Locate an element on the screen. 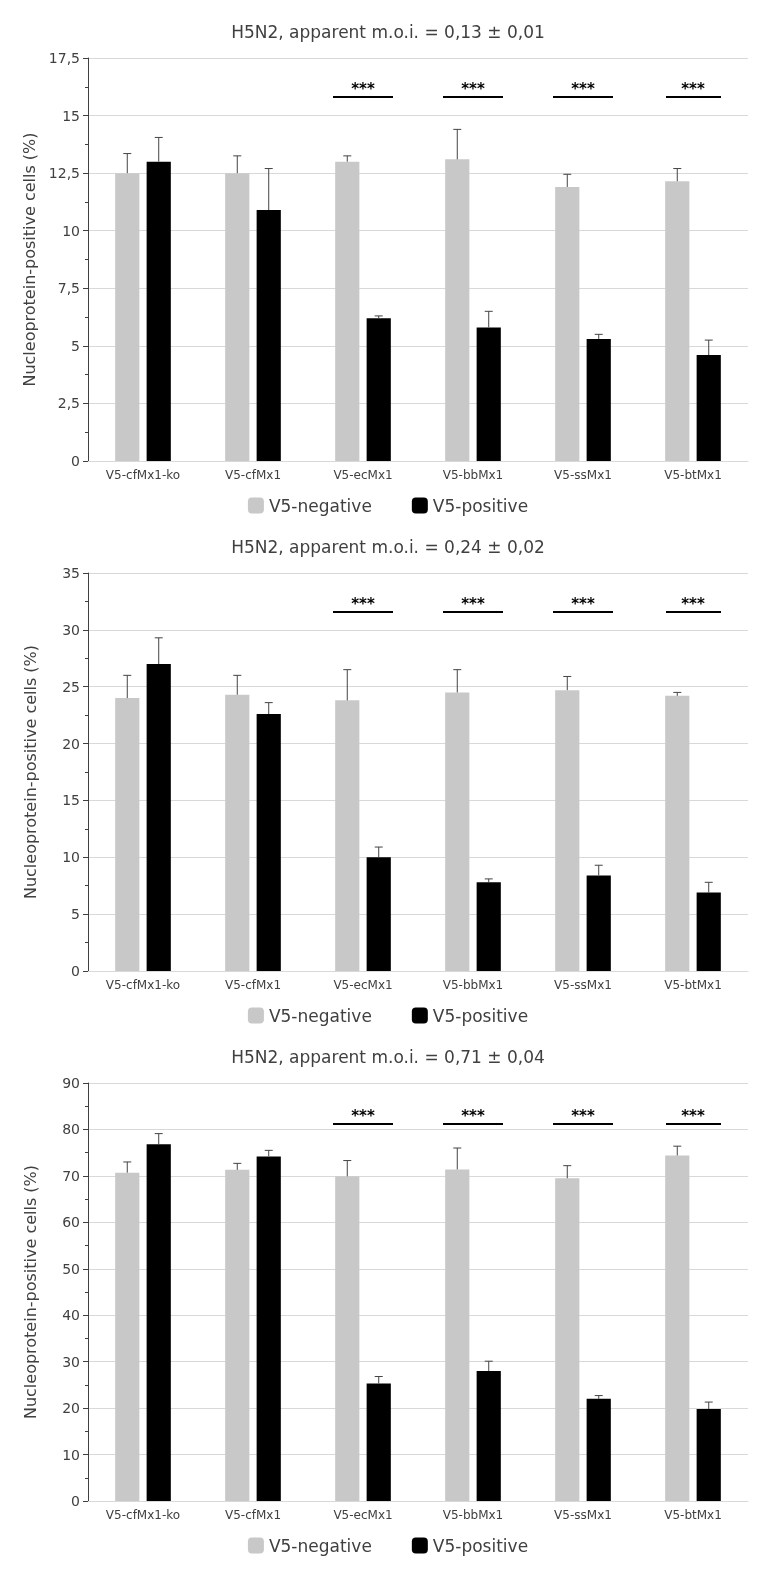 The image size is (778, 1573). chart-title: H5N2, apparent m.o.i. = 0,13 ± 0,01 is located at coordinates (388, 31).